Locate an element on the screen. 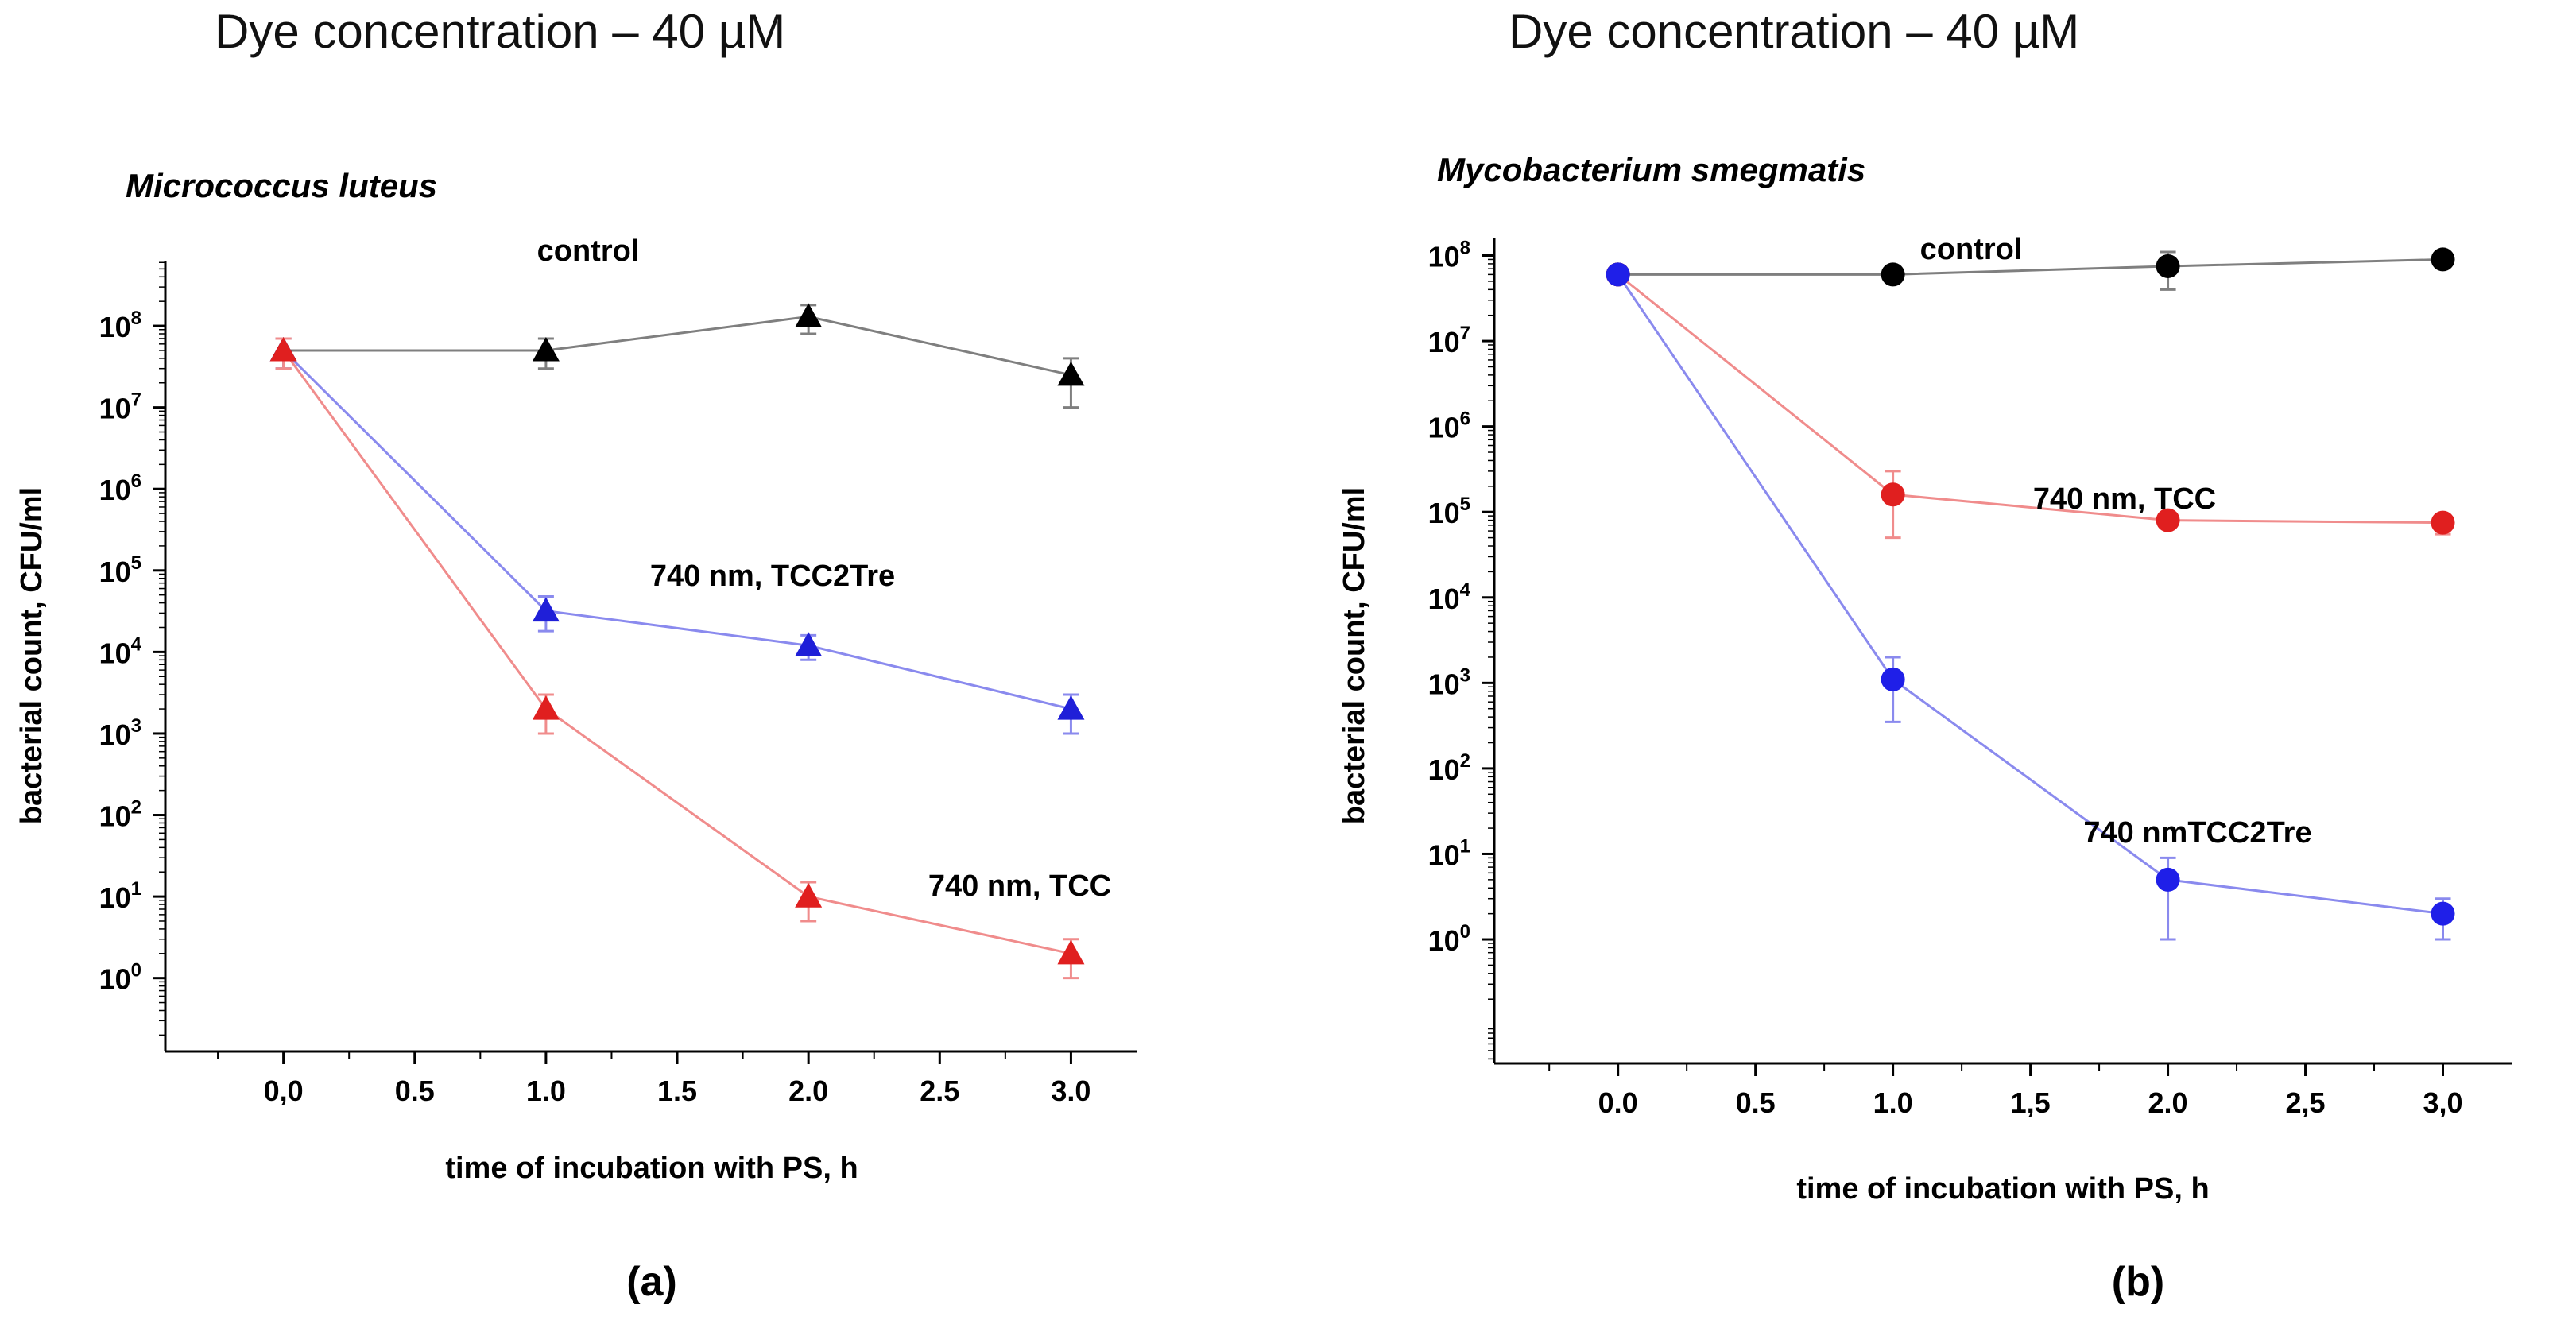  chart-title: Mycobacterium smegmatis is located at coordinates (1651, 169).